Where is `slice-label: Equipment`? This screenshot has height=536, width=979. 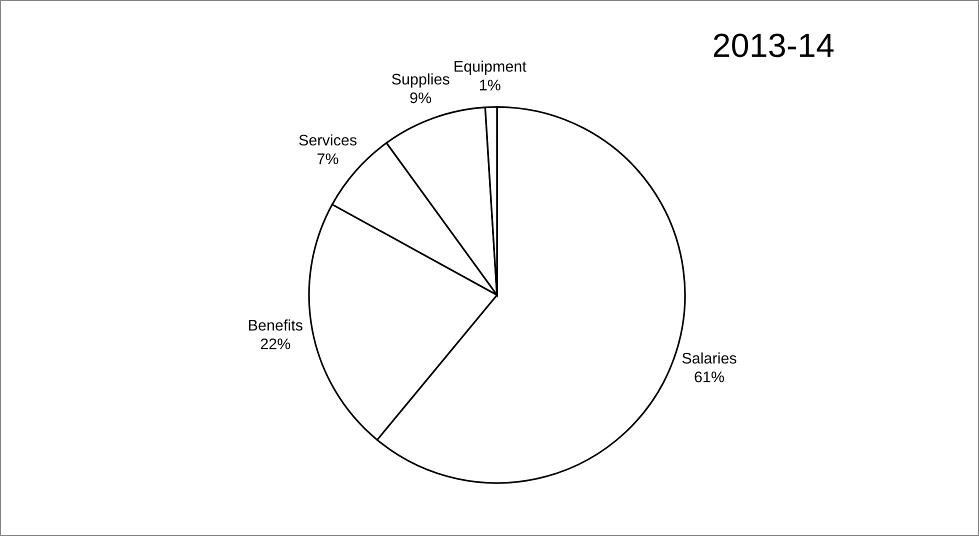
slice-label: Equipment is located at coordinates (490, 67).